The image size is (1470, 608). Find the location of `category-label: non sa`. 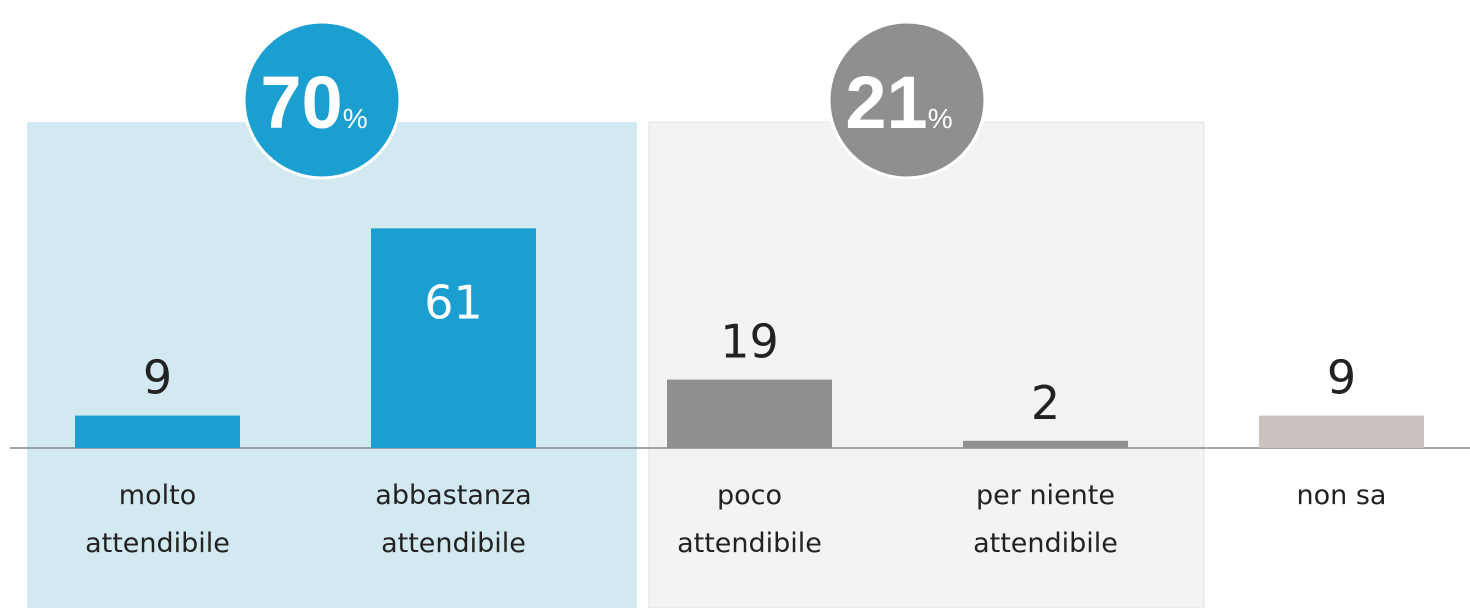

category-label: non sa is located at coordinates (1341, 495).